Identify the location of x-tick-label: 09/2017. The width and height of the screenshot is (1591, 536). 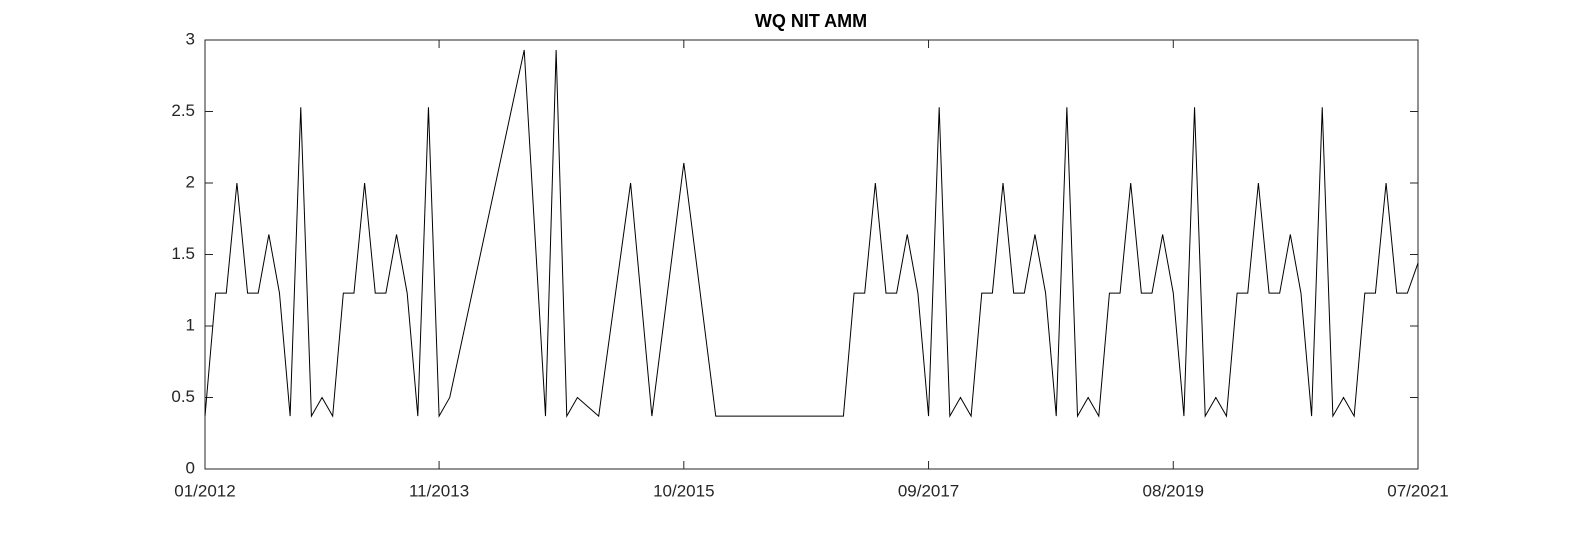
(928, 490).